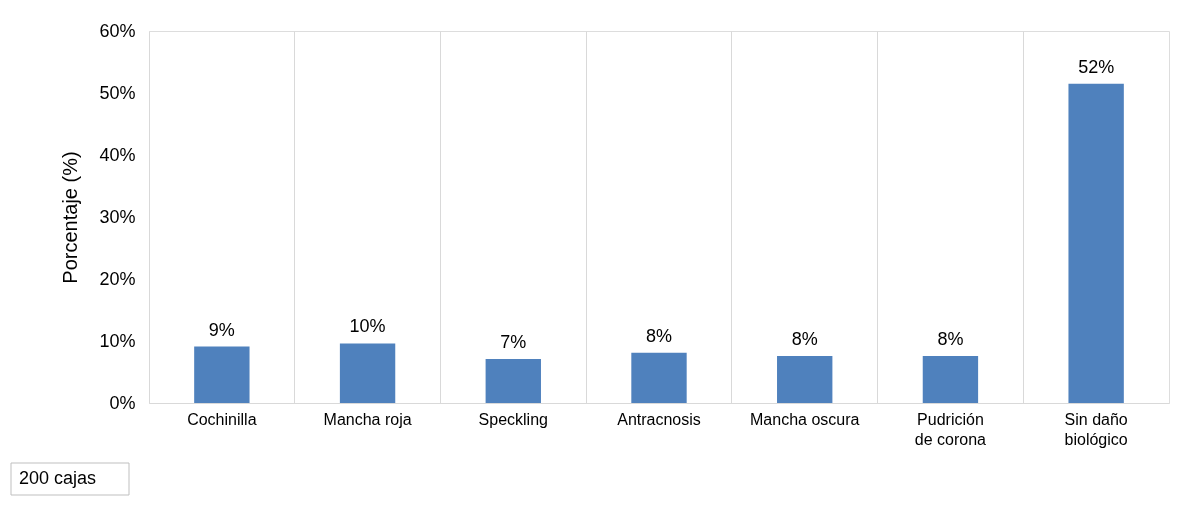 The height and width of the screenshot is (506, 1190). Describe the element at coordinates (117, 154) in the screenshot. I see `y-tick-label: 40%` at that location.